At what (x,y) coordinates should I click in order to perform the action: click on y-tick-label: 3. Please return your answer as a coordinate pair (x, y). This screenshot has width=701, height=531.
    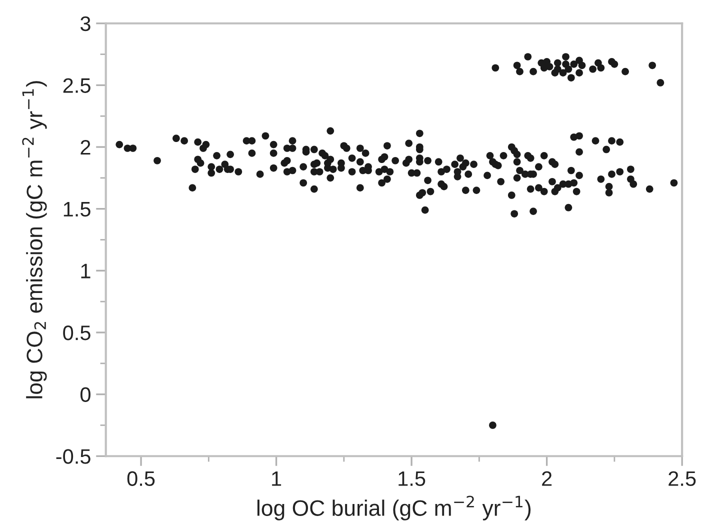
    Looking at the image, I should click on (85, 24).